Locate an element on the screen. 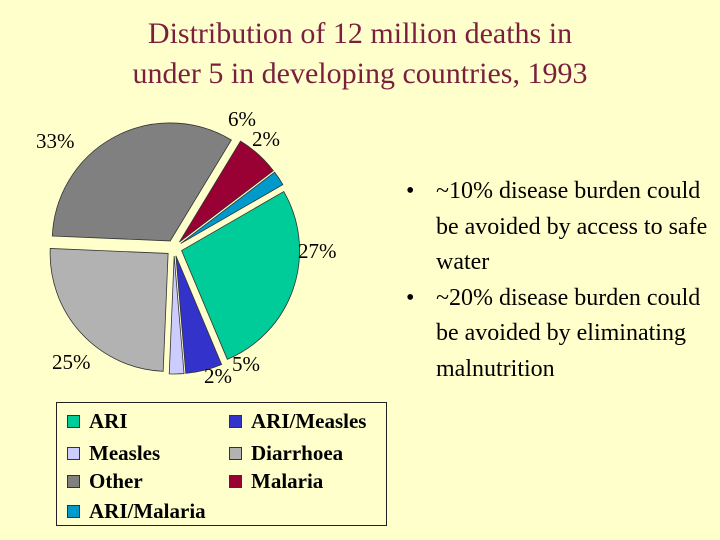  legend-item-ari-measles: ARI/Measles is located at coordinates (297, 421).